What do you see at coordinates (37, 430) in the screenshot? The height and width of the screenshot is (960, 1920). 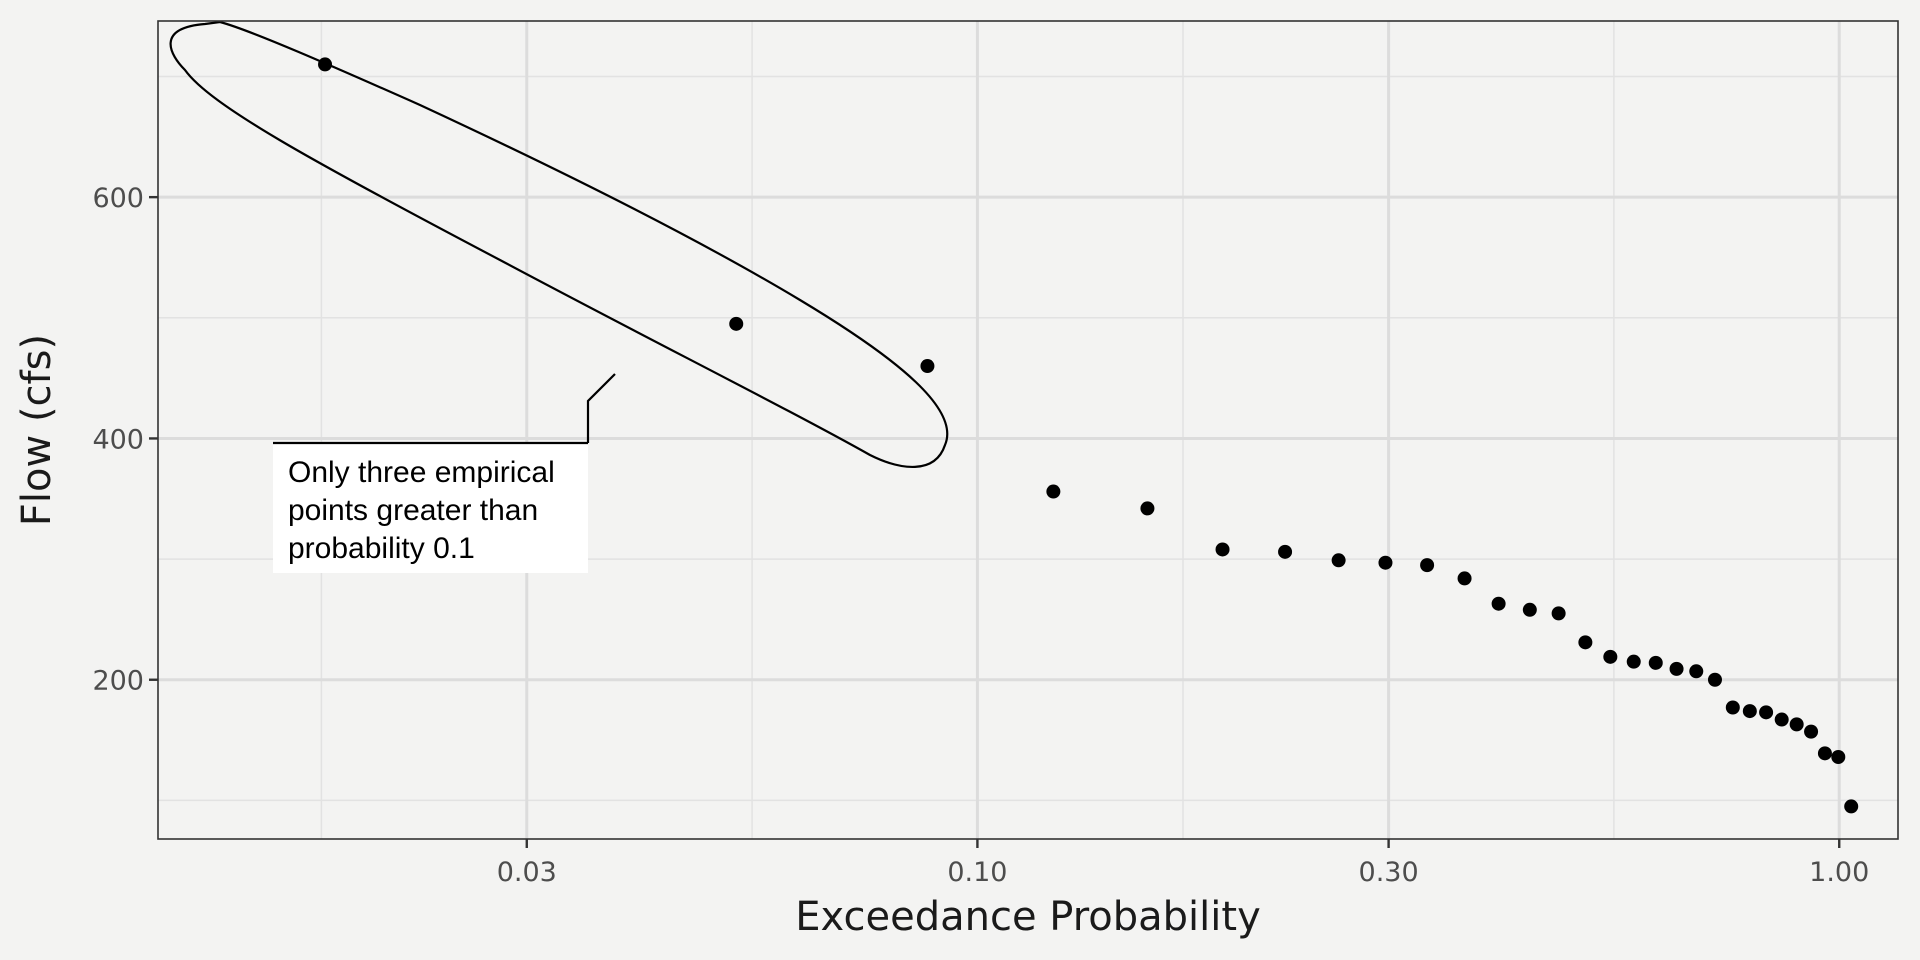 I see `y-axis-title: Flow (cfs)` at bounding box center [37, 430].